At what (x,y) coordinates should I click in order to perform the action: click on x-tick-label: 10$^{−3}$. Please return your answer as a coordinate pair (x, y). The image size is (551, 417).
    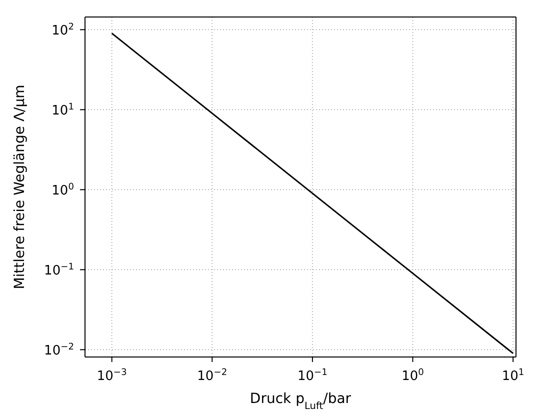
    Looking at the image, I should click on (112, 376).